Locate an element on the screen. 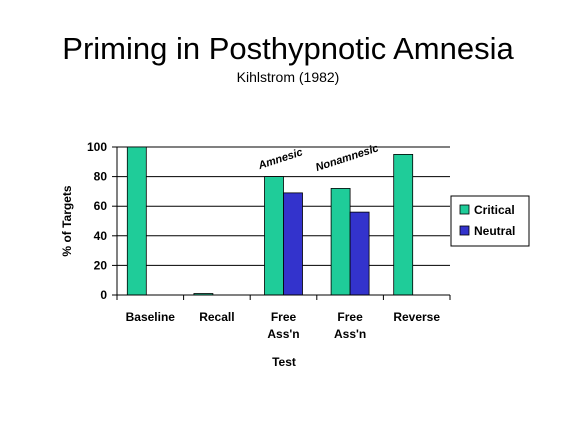 This screenshot has width=576, height=432. x-category-labels: Baseline Recall Free Ass'n Free Ass'n Reverse is located at coordinates (283, 325).